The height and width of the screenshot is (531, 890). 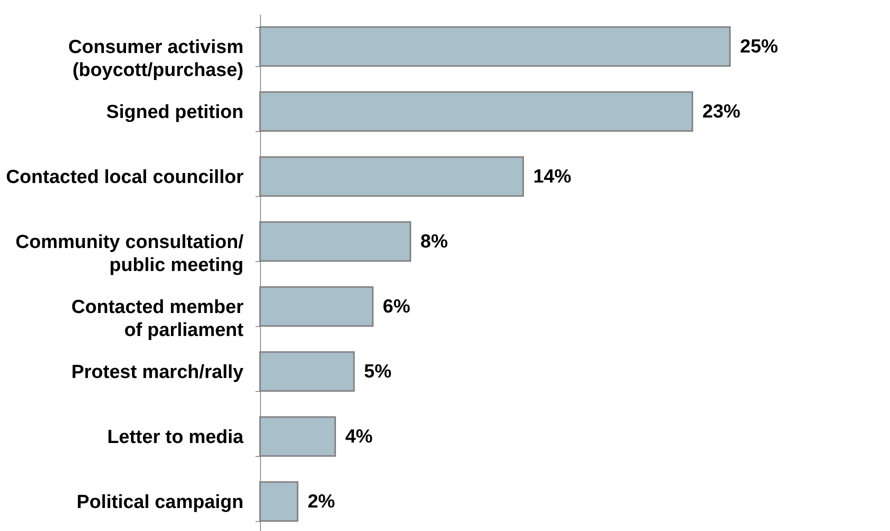 What do you see at coordinates (322, 502) in the screenshot?
I see `data-label: 2%` at bounding box center [322, 502].